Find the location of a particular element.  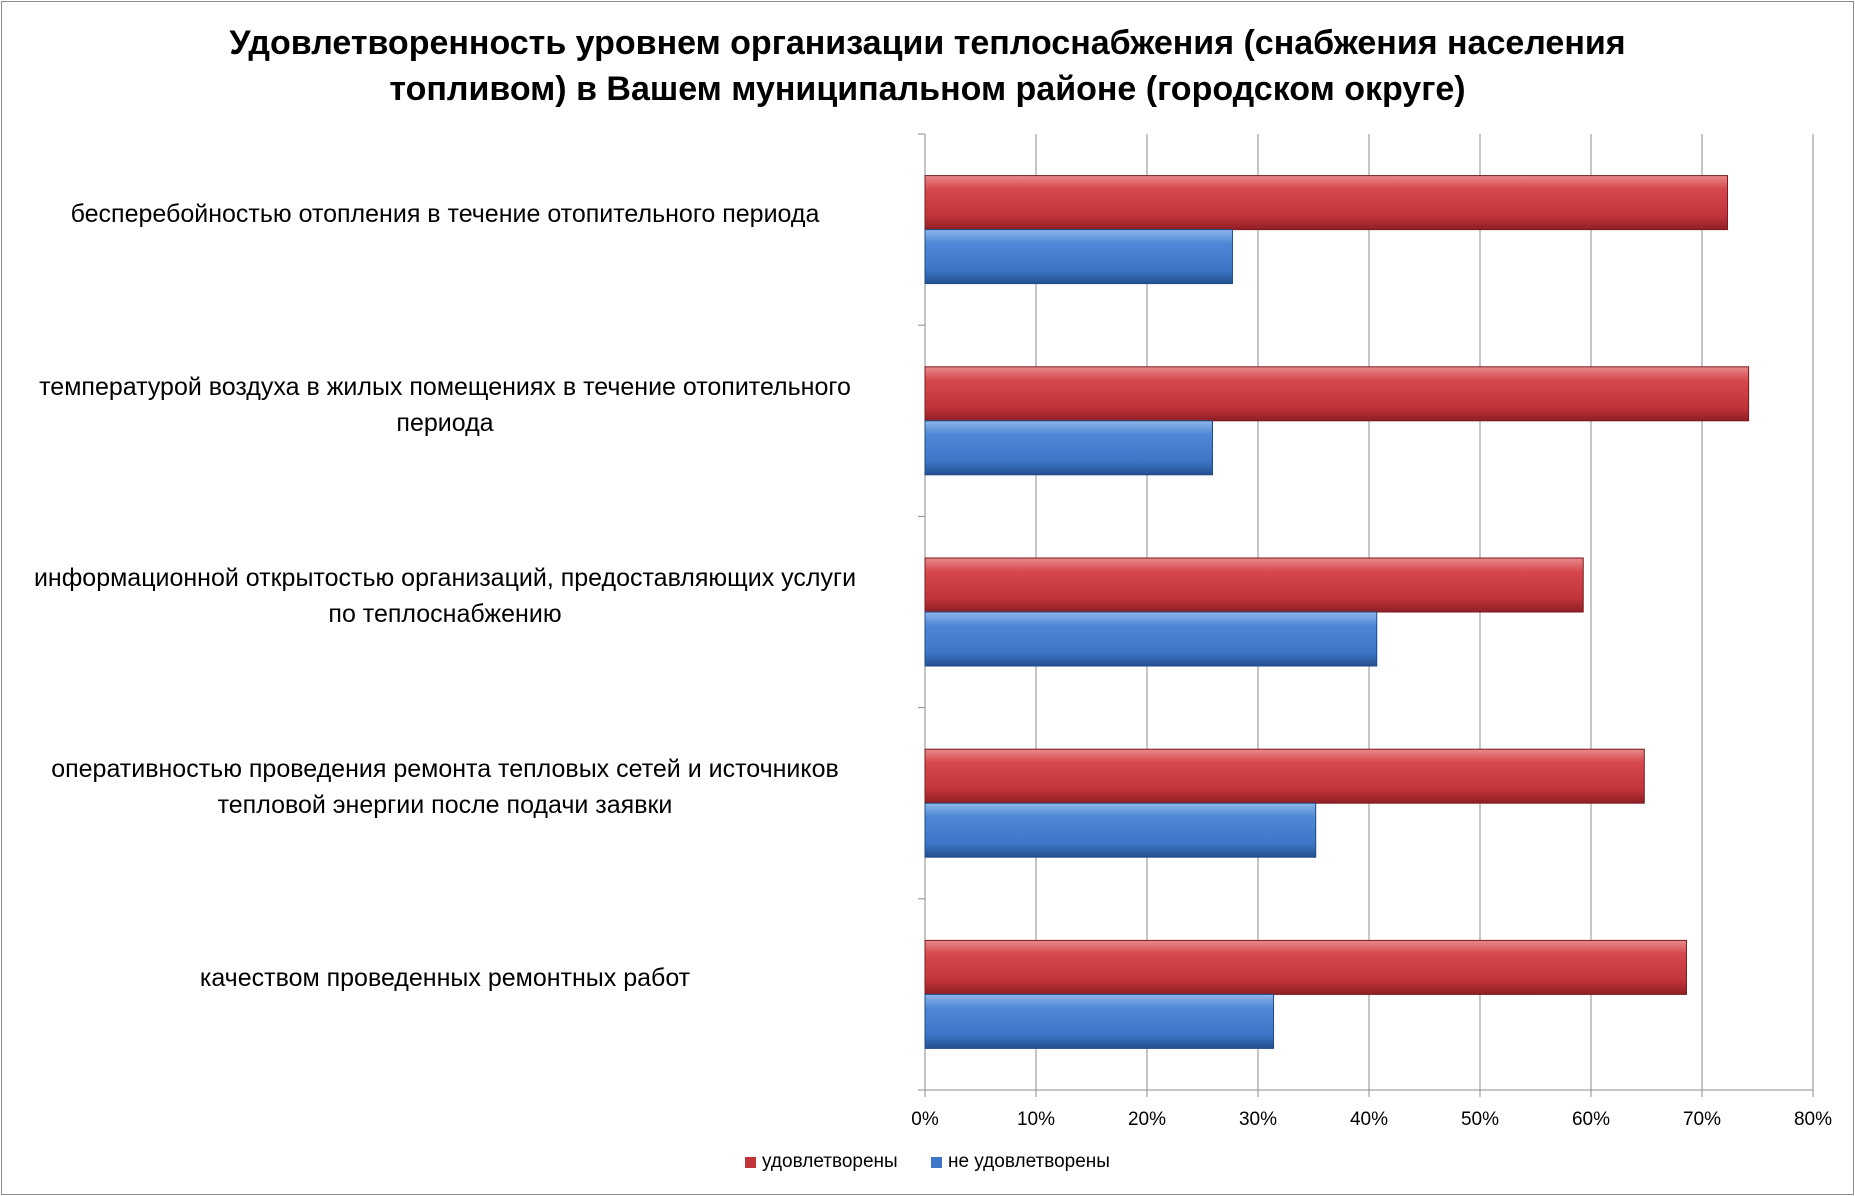

x-tick-label: 50% is located at coordinates (1480, 1119).